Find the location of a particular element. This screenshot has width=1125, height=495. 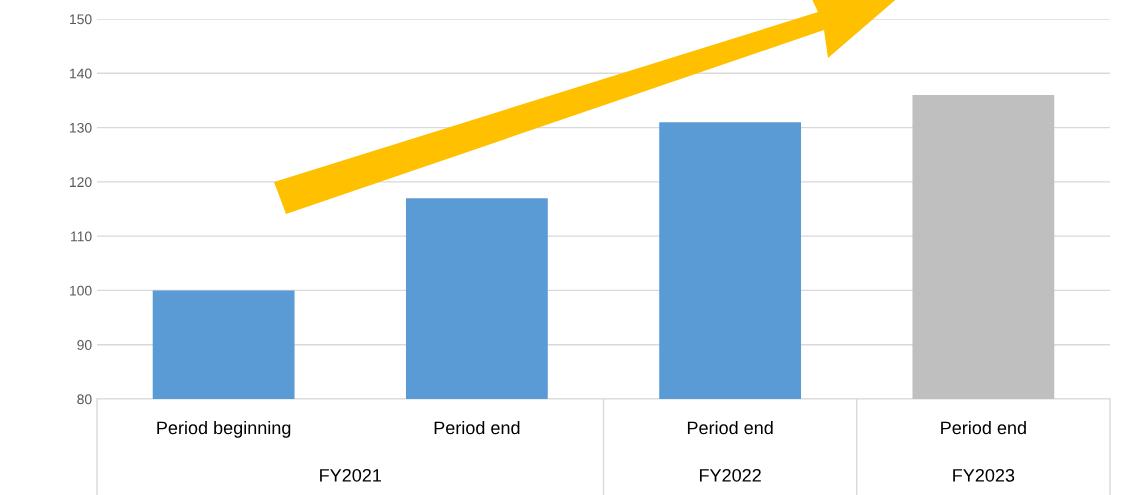

y-tick-label: 80 is located at coordinates (84, 399).